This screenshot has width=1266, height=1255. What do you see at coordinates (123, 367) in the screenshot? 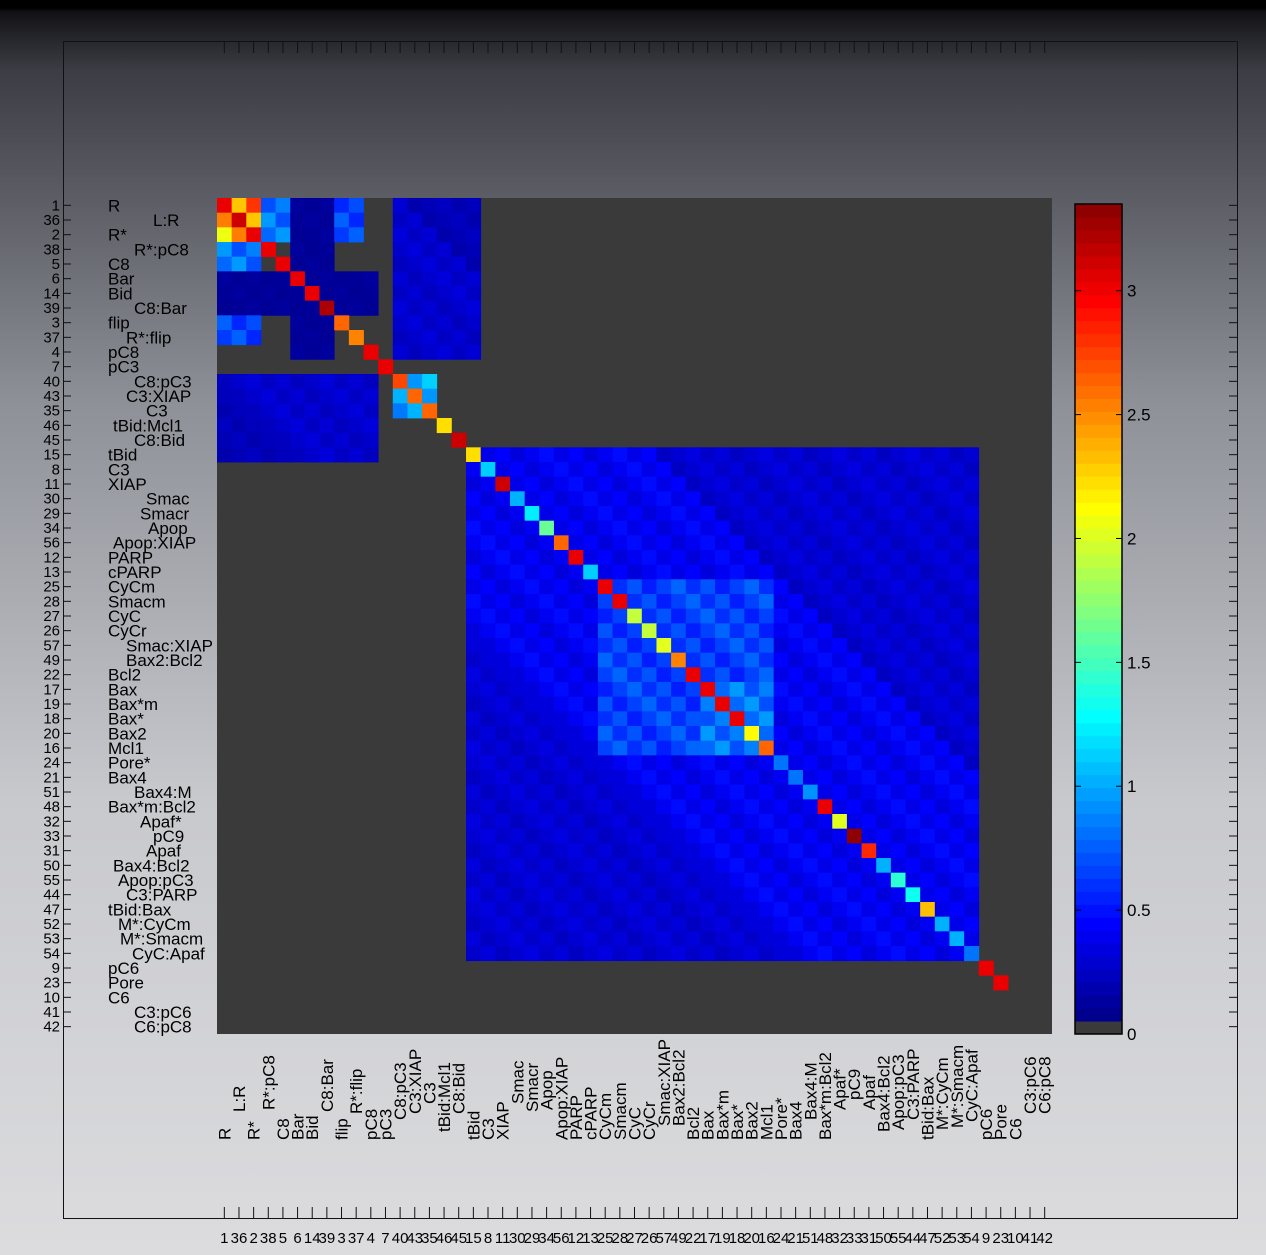
I see `row-label: pC3` at bounding box center [123, 367].